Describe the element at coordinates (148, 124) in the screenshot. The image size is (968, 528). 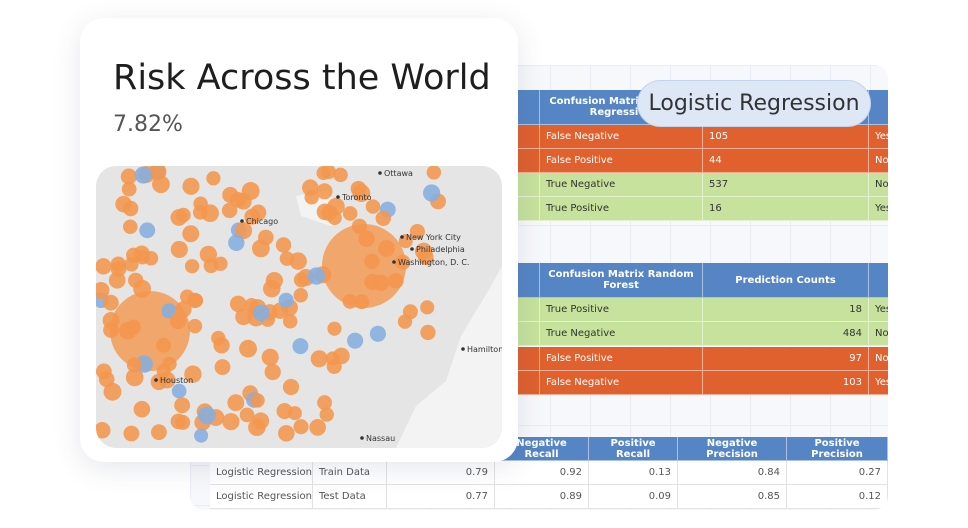
I see `card-value: 7.82%` at that location.